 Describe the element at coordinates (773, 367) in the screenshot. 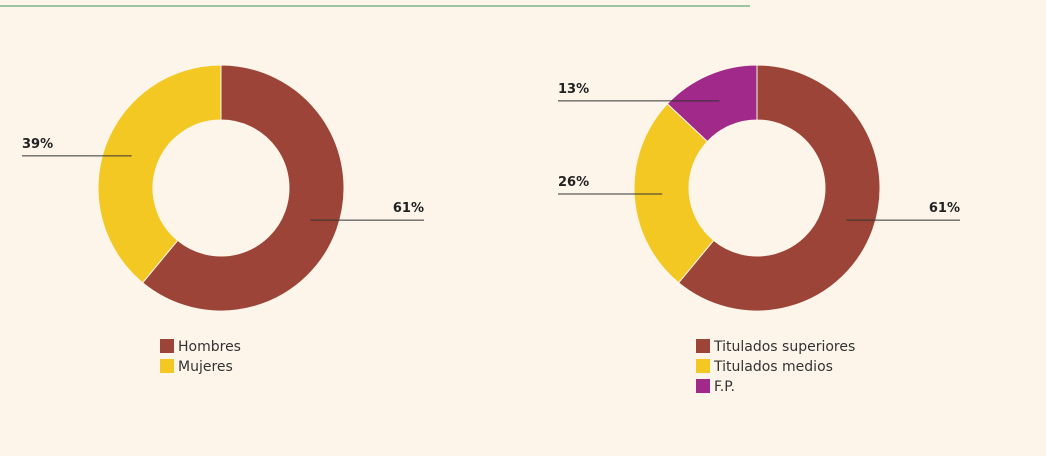

I see `legend-label: Titulados medios` at that location.